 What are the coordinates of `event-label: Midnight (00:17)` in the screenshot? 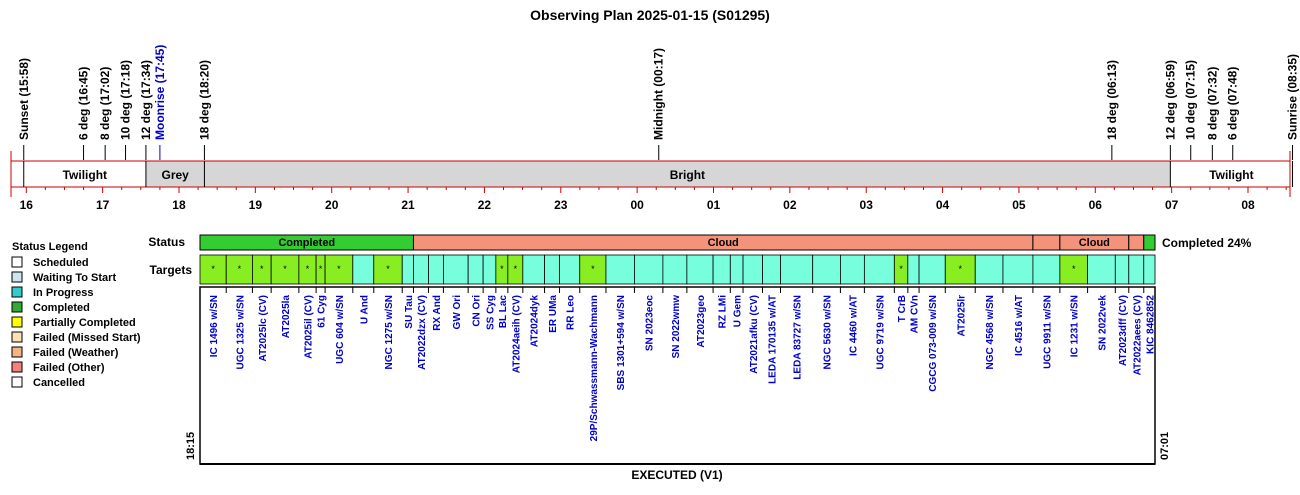 It's located at (659, 94).